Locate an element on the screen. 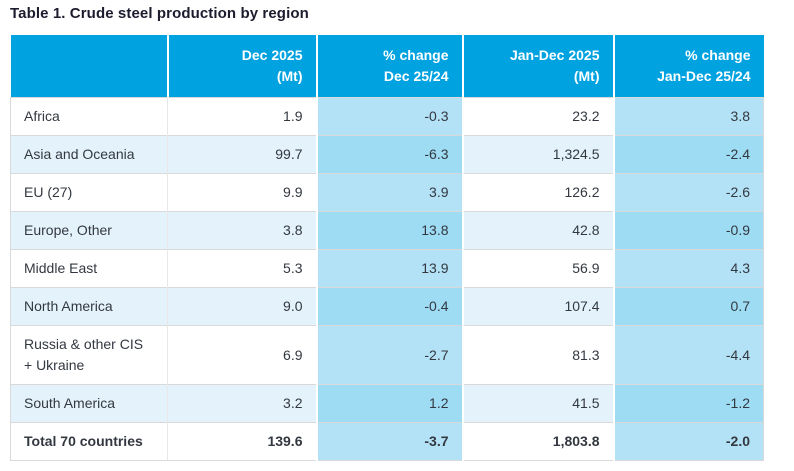 This screenshot has width=794, height=471. cell-jandec-mt: 56.9 is located at coordinates (537, 268).